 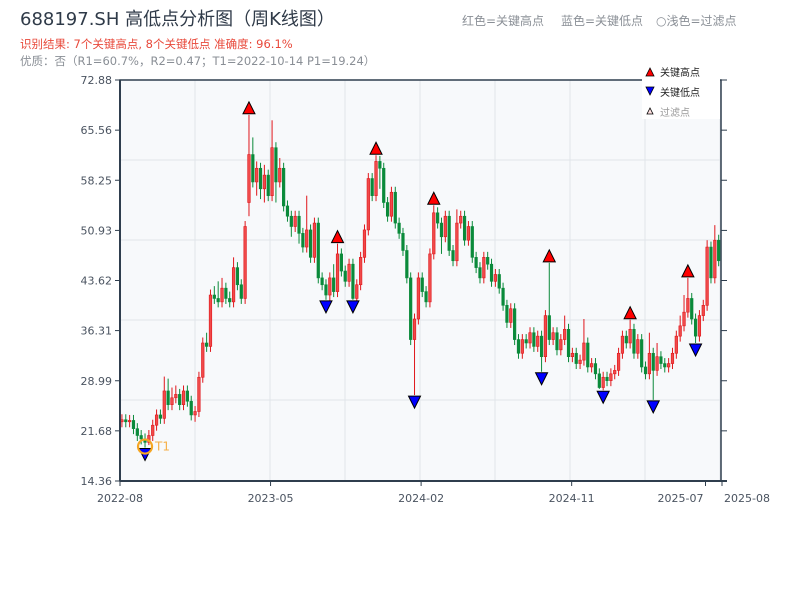 What do you see at coordinates (747, 498) in the screenshot?
I see `x-tick-label: 2025-08` at bounding box center [747, 498].